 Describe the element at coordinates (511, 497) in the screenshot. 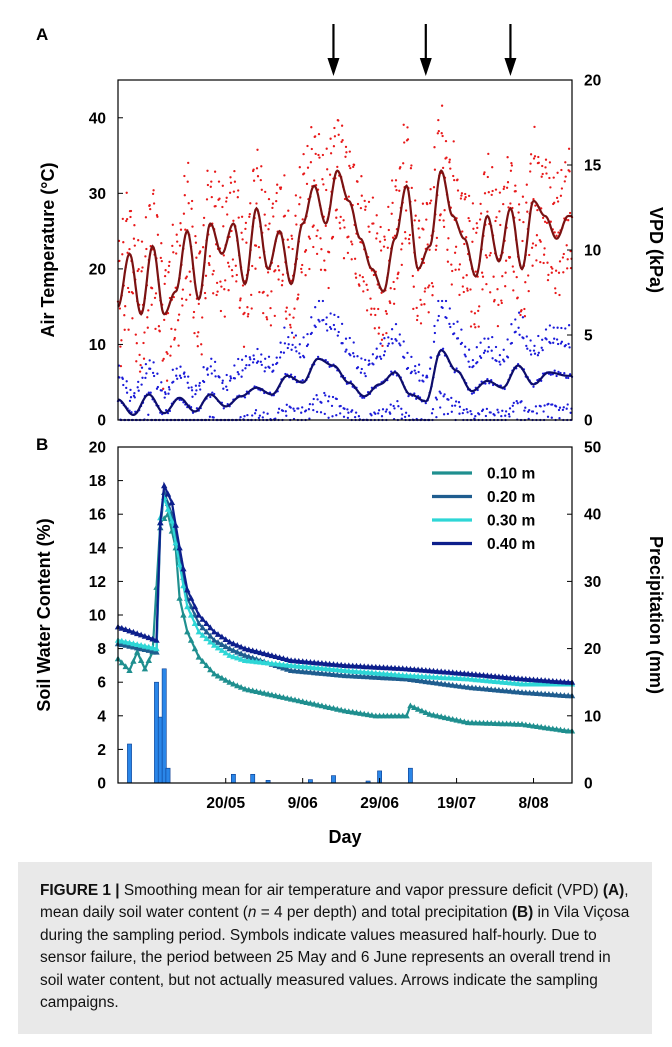

I see `legend-label: 0.20 m` at that location.